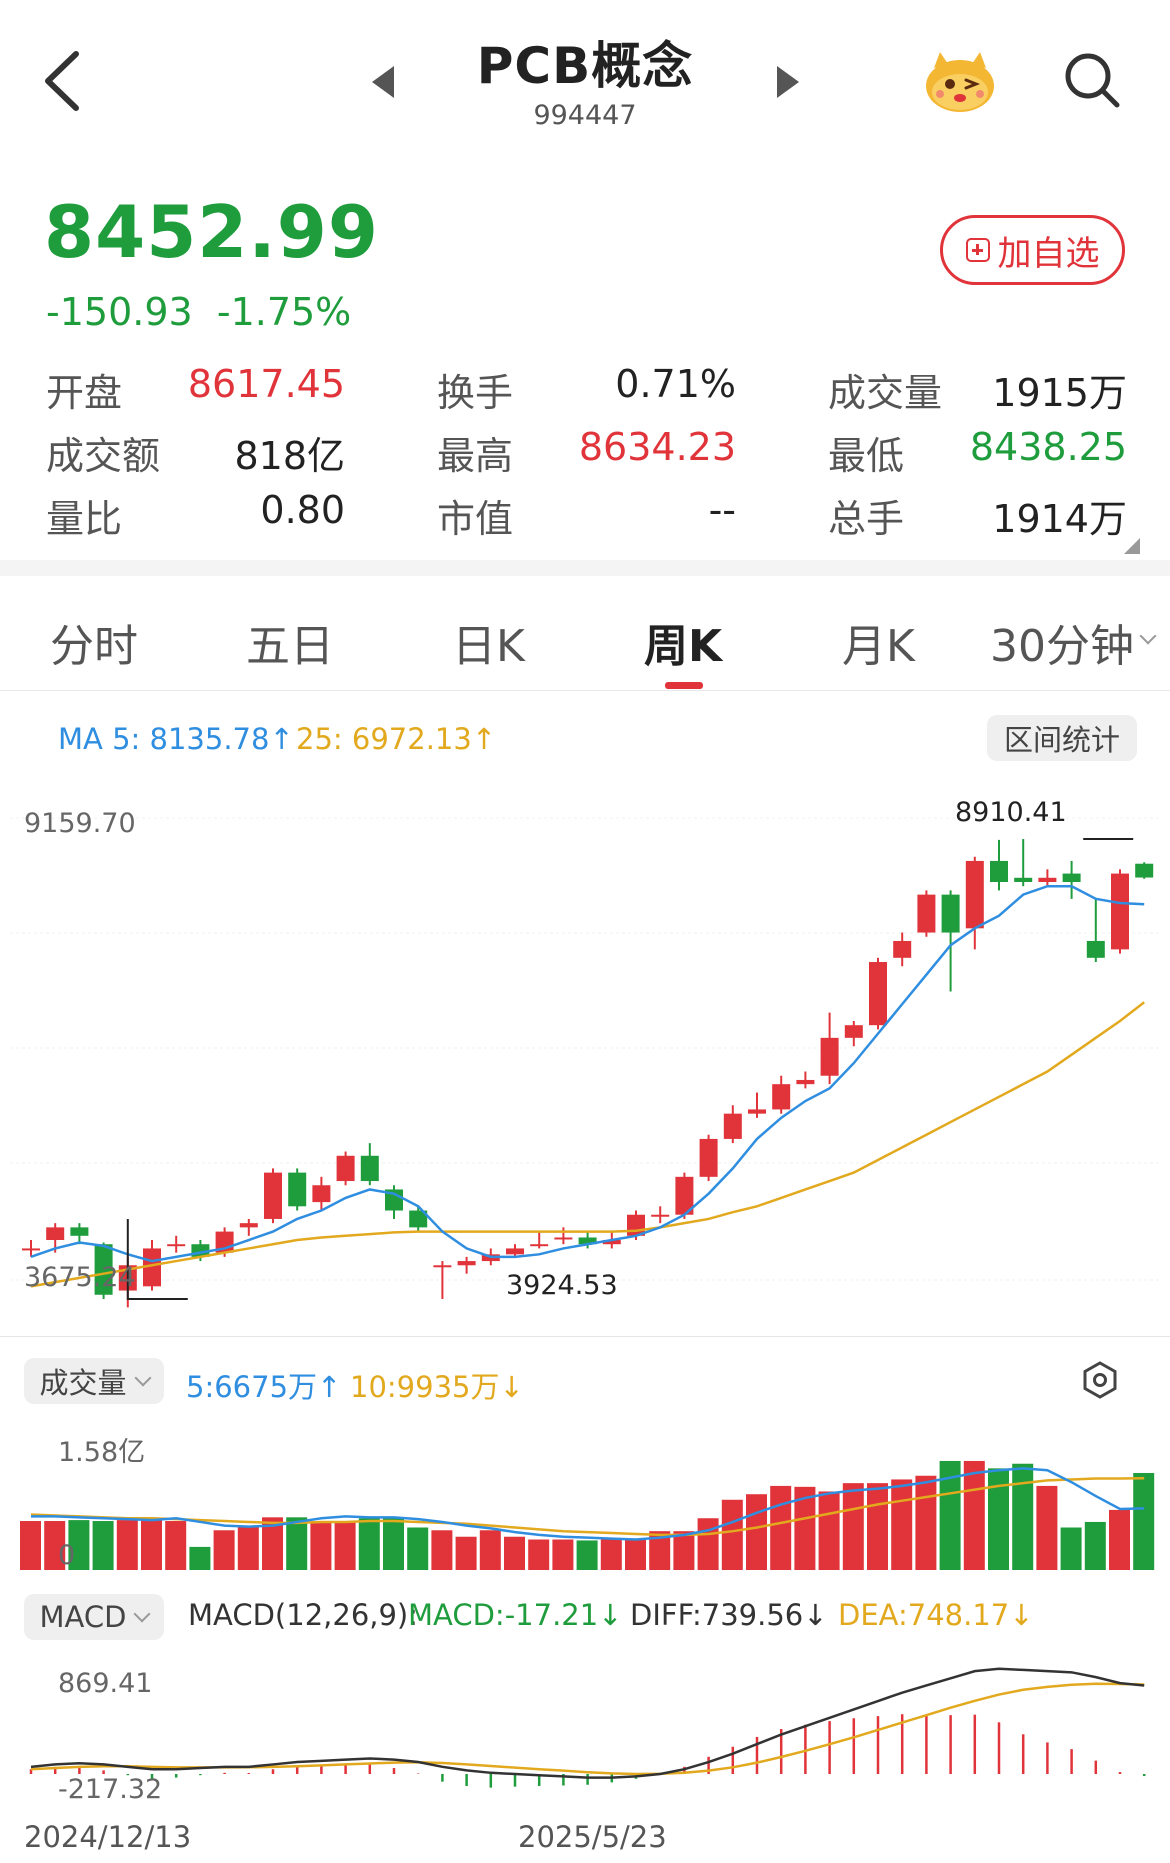  Describe the element at coordinates (119, 312) in the screenshot. I see `change-value: -150.93` at that location.